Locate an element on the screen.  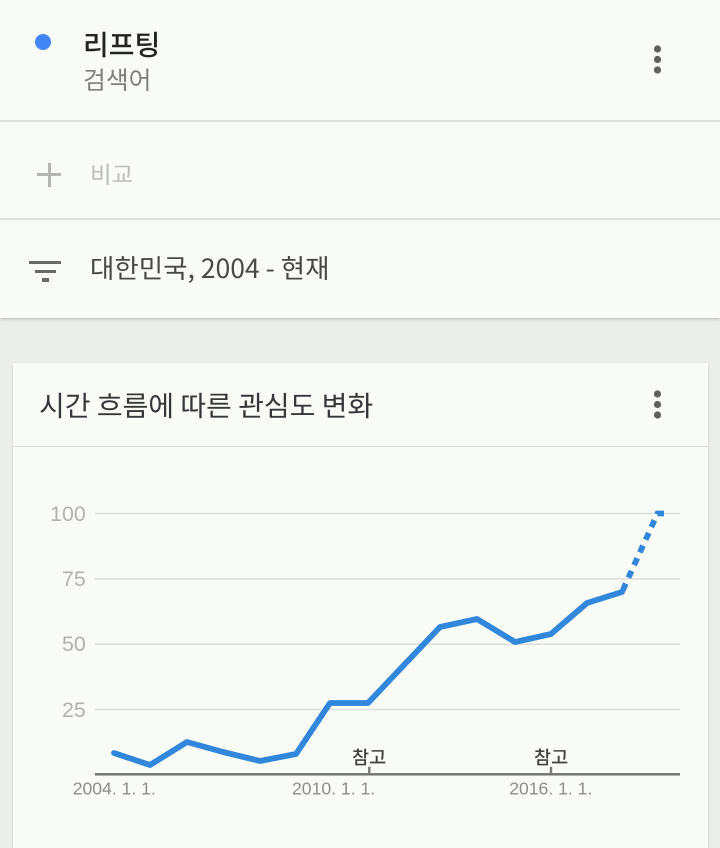
svg-text: 2004. 1. 1. is located at coordinates (114, 788).